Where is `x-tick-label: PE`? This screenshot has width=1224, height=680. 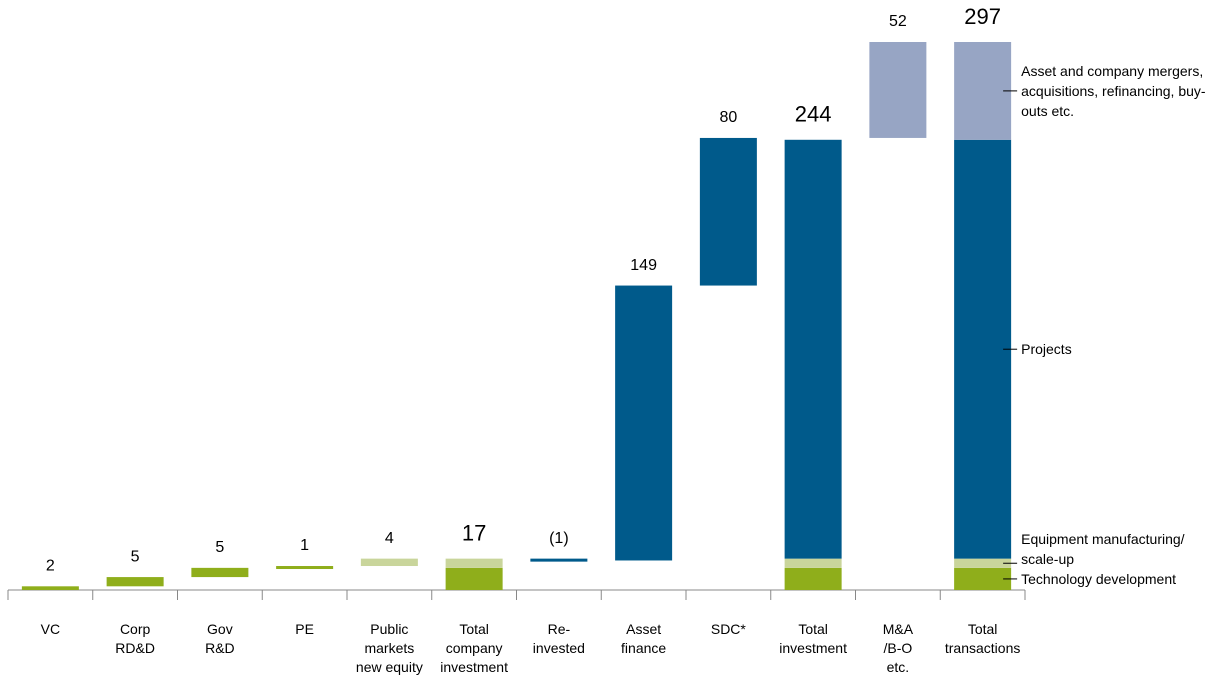
x-tick-label: PE is located at coordinates (304, 629).